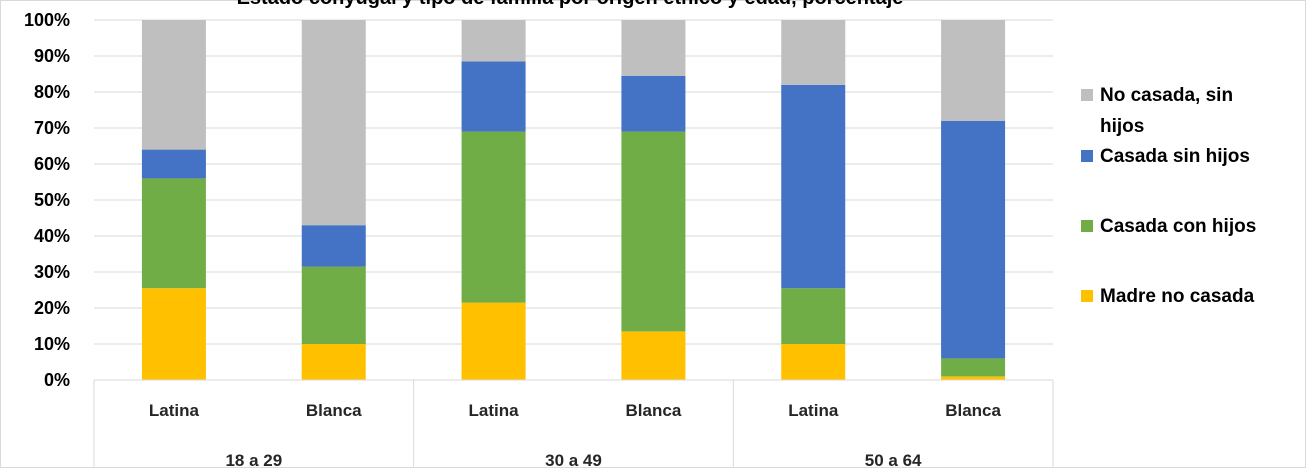  I want to click on legend-label: No casada, sin, so click(1166, 95).